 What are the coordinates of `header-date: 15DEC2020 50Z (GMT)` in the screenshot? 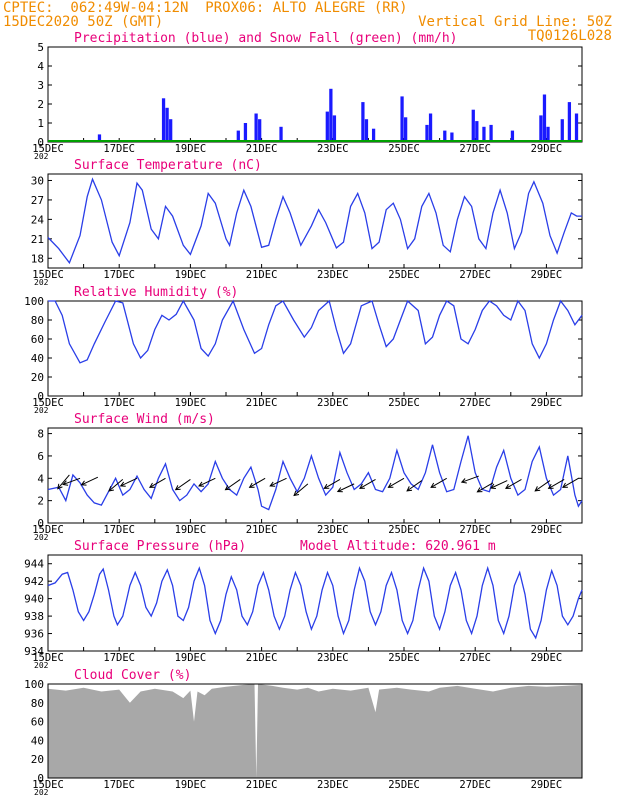 It's located at (83, 22).